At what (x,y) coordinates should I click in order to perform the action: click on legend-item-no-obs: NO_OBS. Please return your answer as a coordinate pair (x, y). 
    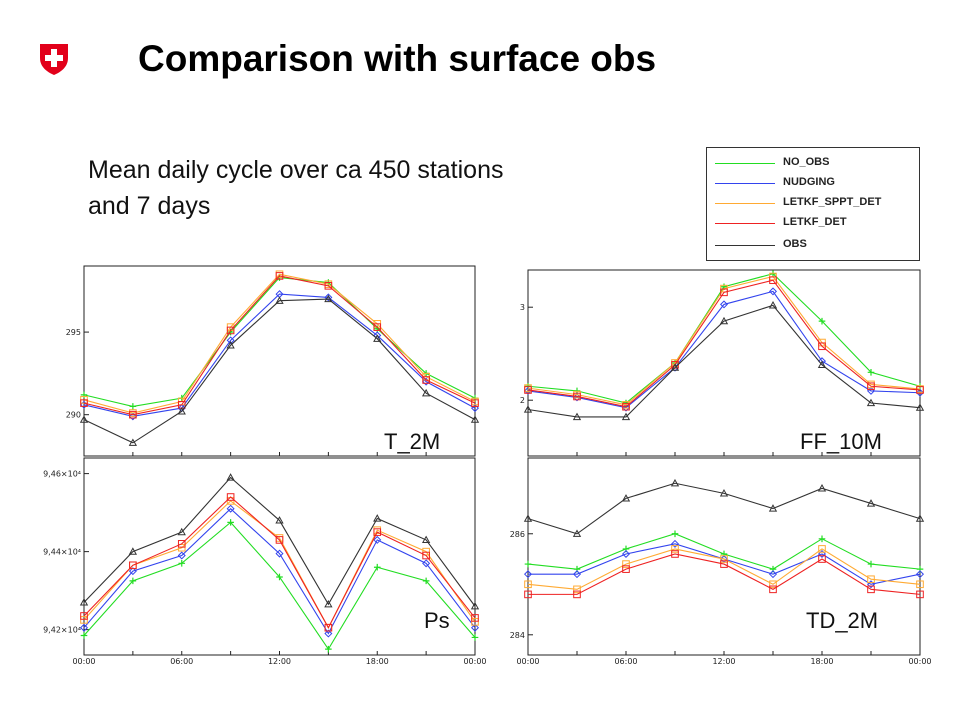
    Looking at the image, I should click on (815, 164).